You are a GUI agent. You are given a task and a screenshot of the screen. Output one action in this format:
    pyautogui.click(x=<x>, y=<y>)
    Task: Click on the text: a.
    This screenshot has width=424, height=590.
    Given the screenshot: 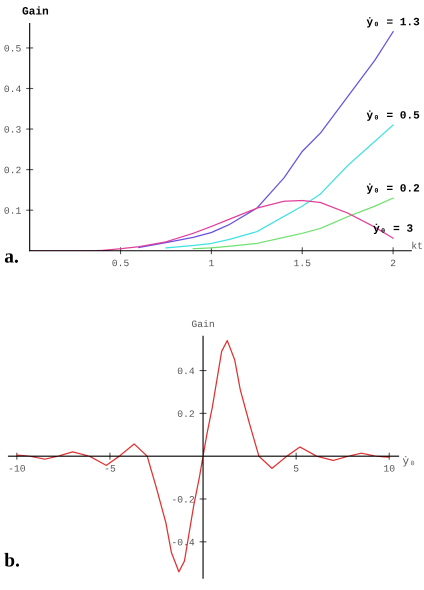 What is the action you would take?
    pyautogui.click(x=11, y=258)
    